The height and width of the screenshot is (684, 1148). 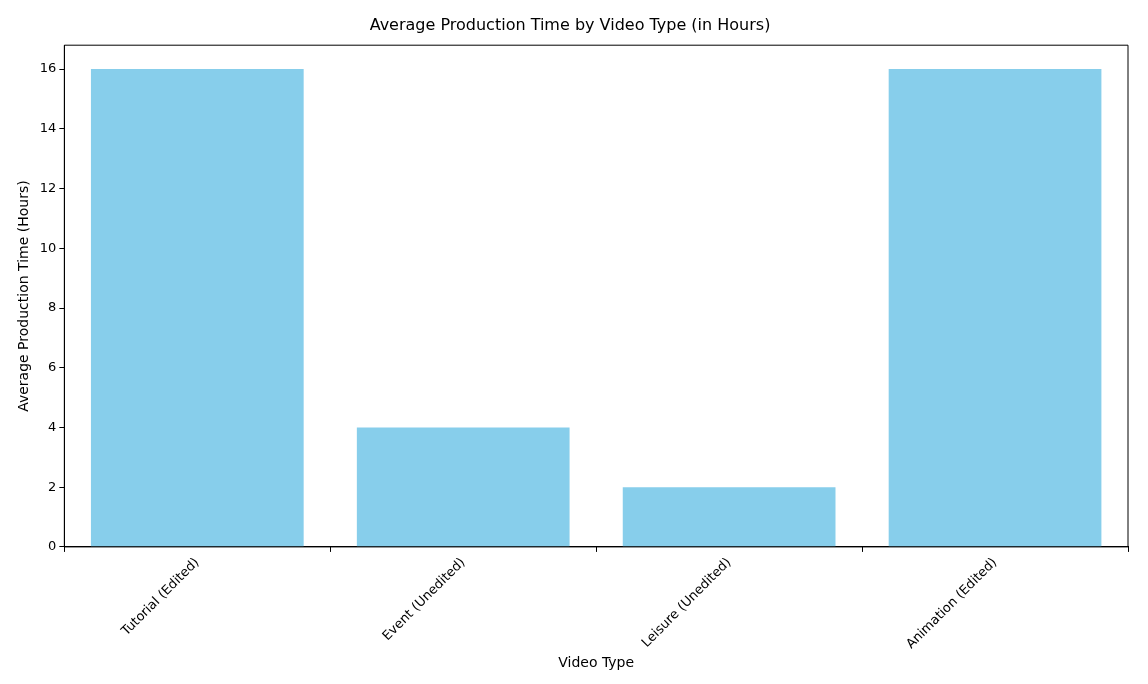 I want to click on y-tick-label: 4, so click(x=52, y=426).